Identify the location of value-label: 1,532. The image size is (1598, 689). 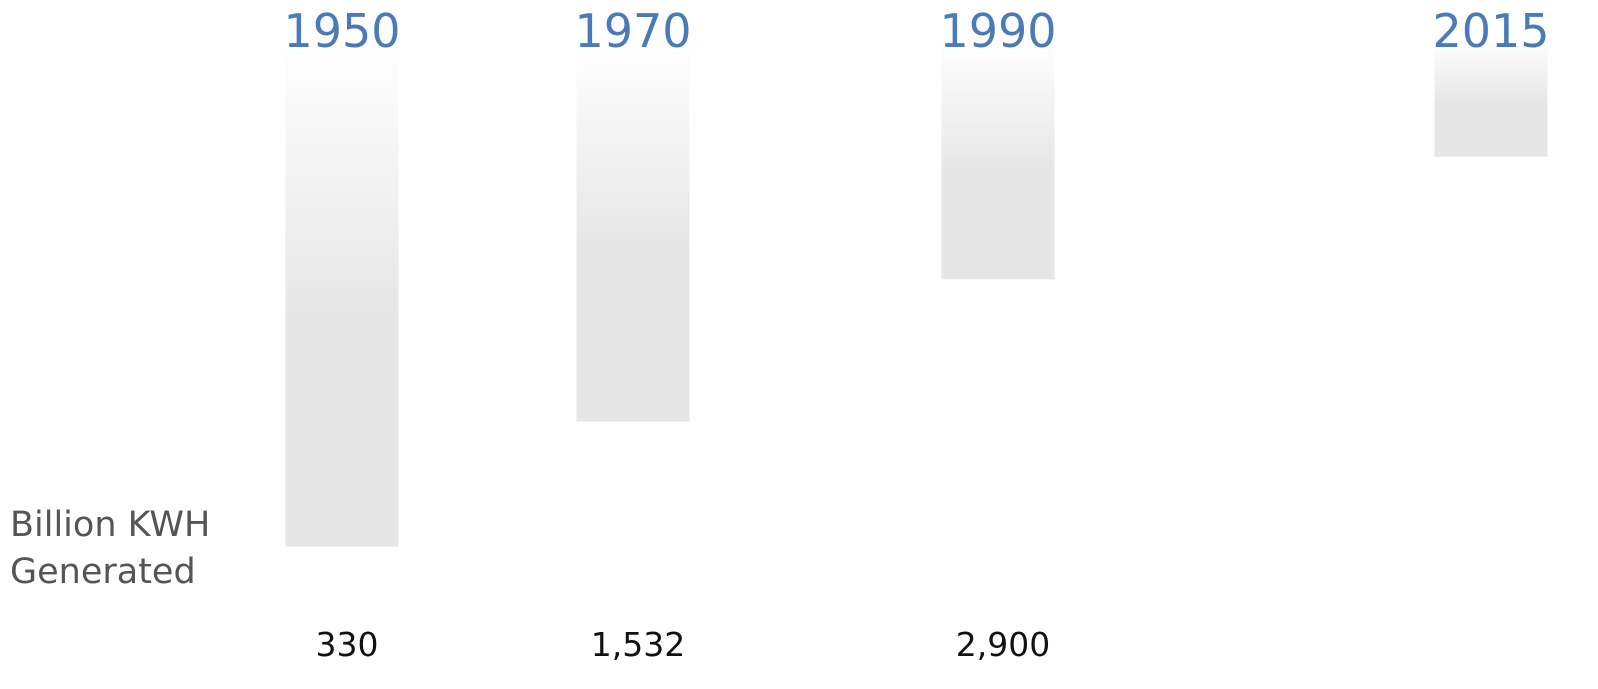
(638, 644).